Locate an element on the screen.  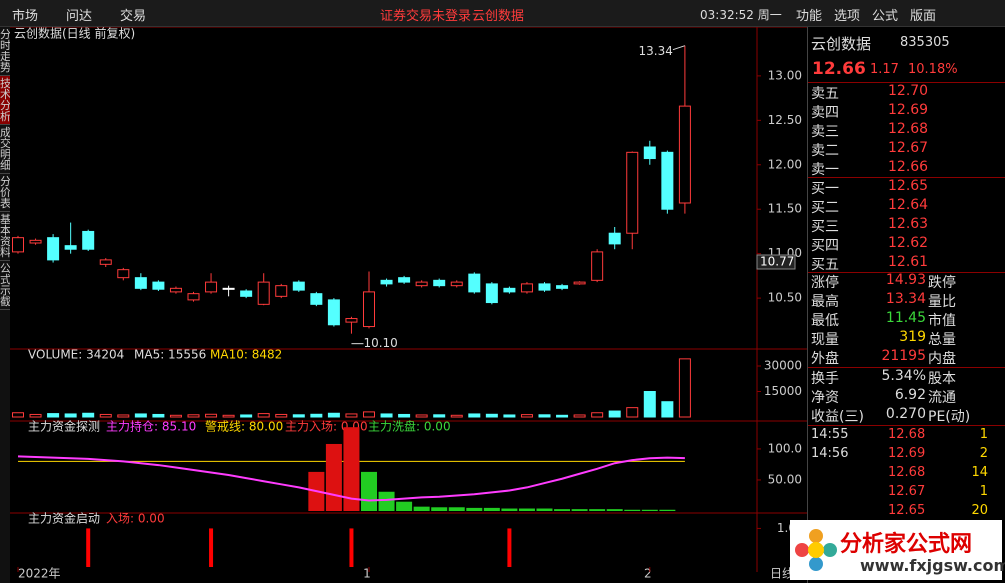
row: 卖三 12.68 is located at coordinates (906, 130).